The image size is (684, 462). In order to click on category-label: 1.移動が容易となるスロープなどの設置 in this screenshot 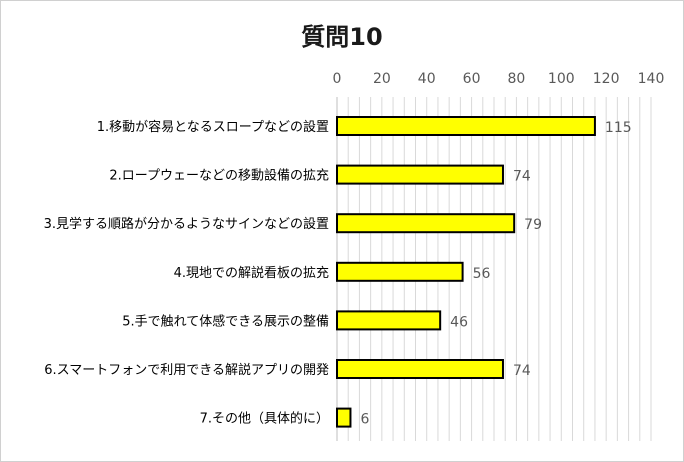, I will do `click(213, 127)`.